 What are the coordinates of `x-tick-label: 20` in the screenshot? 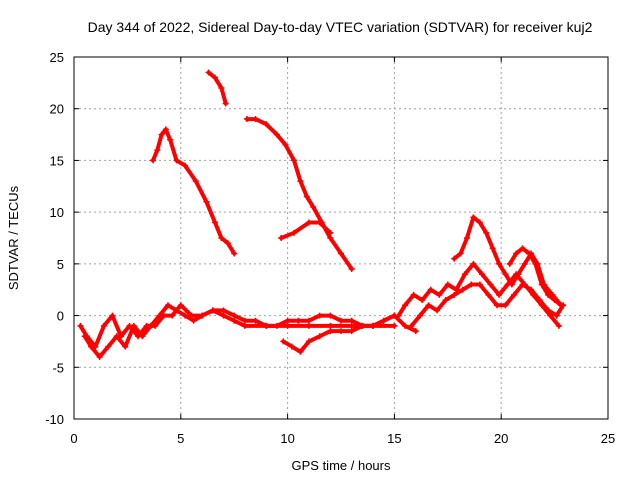 It's located at (501, 438).